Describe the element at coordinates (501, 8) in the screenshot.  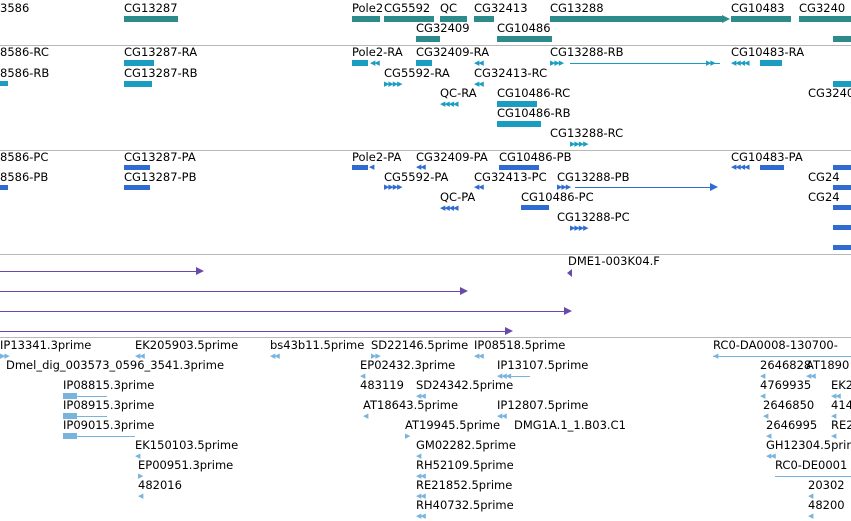
I see `gene-label: CG32413` at that location.